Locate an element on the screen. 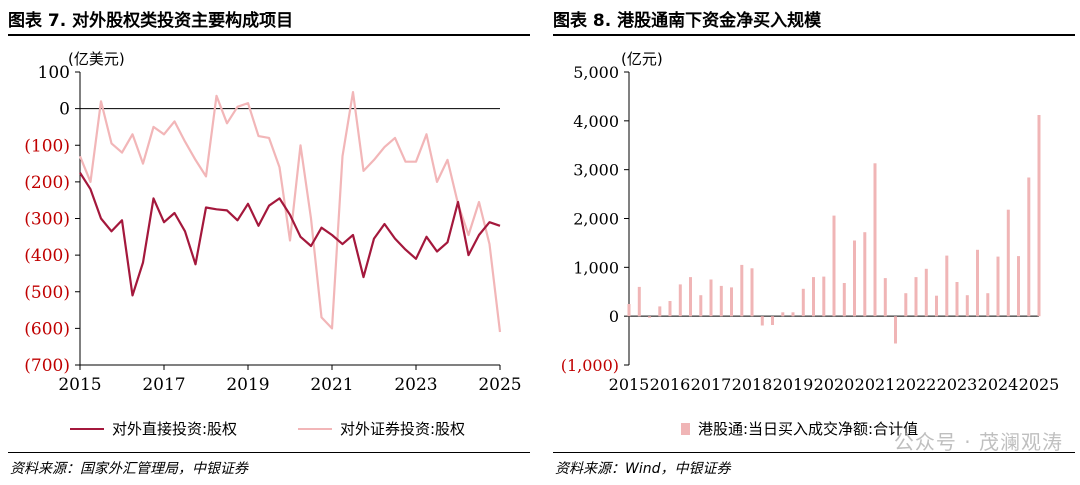 Image resolution: width=1080 pixels, height=485 pixels. right-x-tick-label: 2025 is located at coordinates (1039, 384).